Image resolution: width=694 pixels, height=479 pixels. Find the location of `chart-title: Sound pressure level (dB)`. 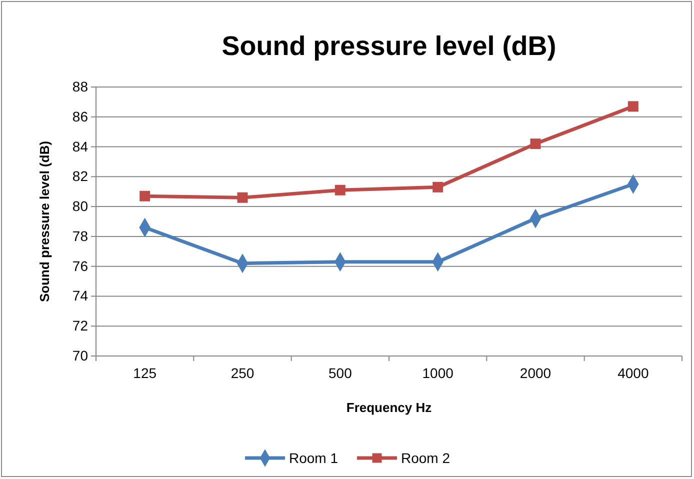

chart-title: Sound pressure level (dB) is located at coordinates (389, 46).